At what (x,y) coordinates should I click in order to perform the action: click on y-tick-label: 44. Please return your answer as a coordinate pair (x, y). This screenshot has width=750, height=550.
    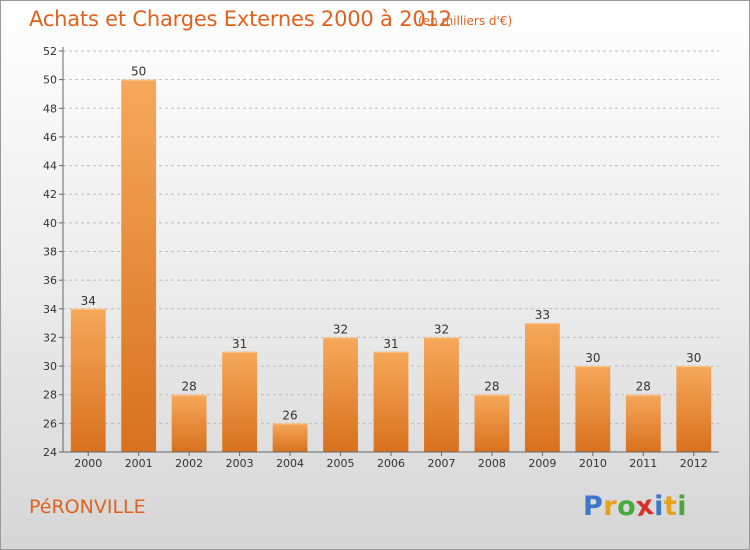
    Looking at the image, I should click on (50, 166).